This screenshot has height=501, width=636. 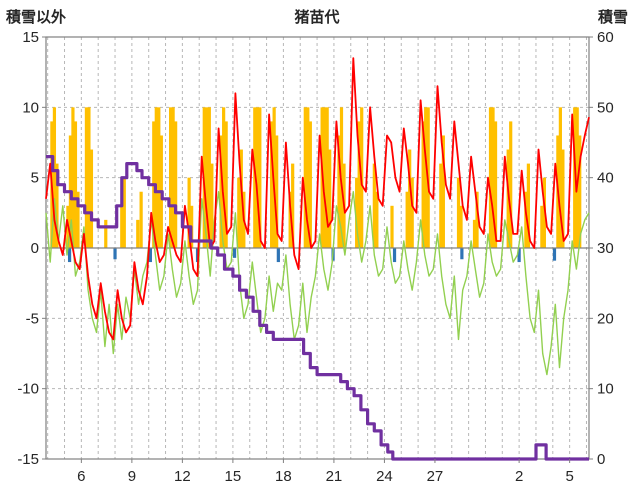 I want to click on right-tick-label: 20, so click(x=605, y=318).